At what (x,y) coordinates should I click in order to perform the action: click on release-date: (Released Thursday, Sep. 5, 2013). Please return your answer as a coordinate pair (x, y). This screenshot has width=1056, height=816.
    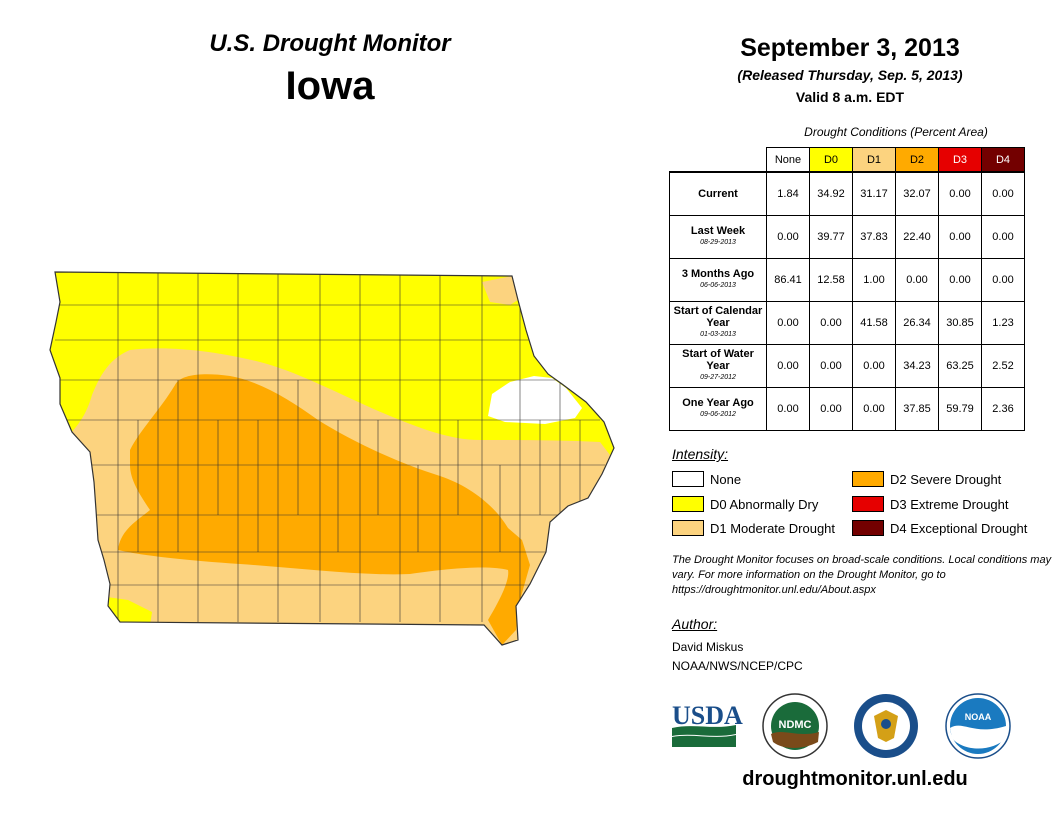
    Looking at the image, I should click on (850, 75).